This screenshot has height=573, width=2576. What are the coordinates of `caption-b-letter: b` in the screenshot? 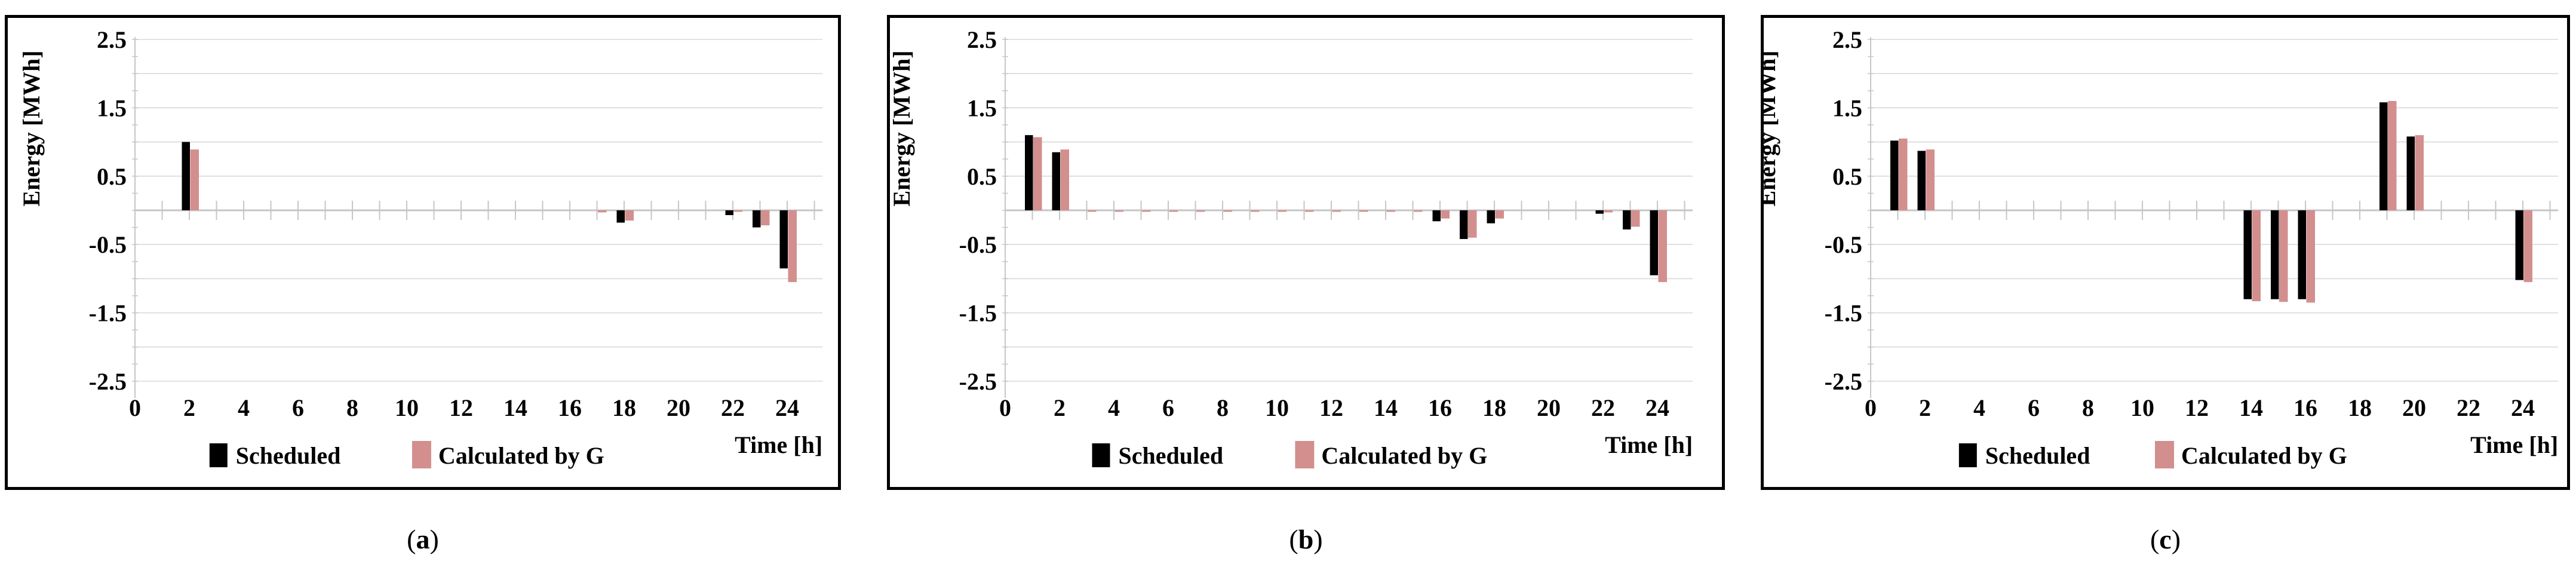 It's located at (1306, 539).